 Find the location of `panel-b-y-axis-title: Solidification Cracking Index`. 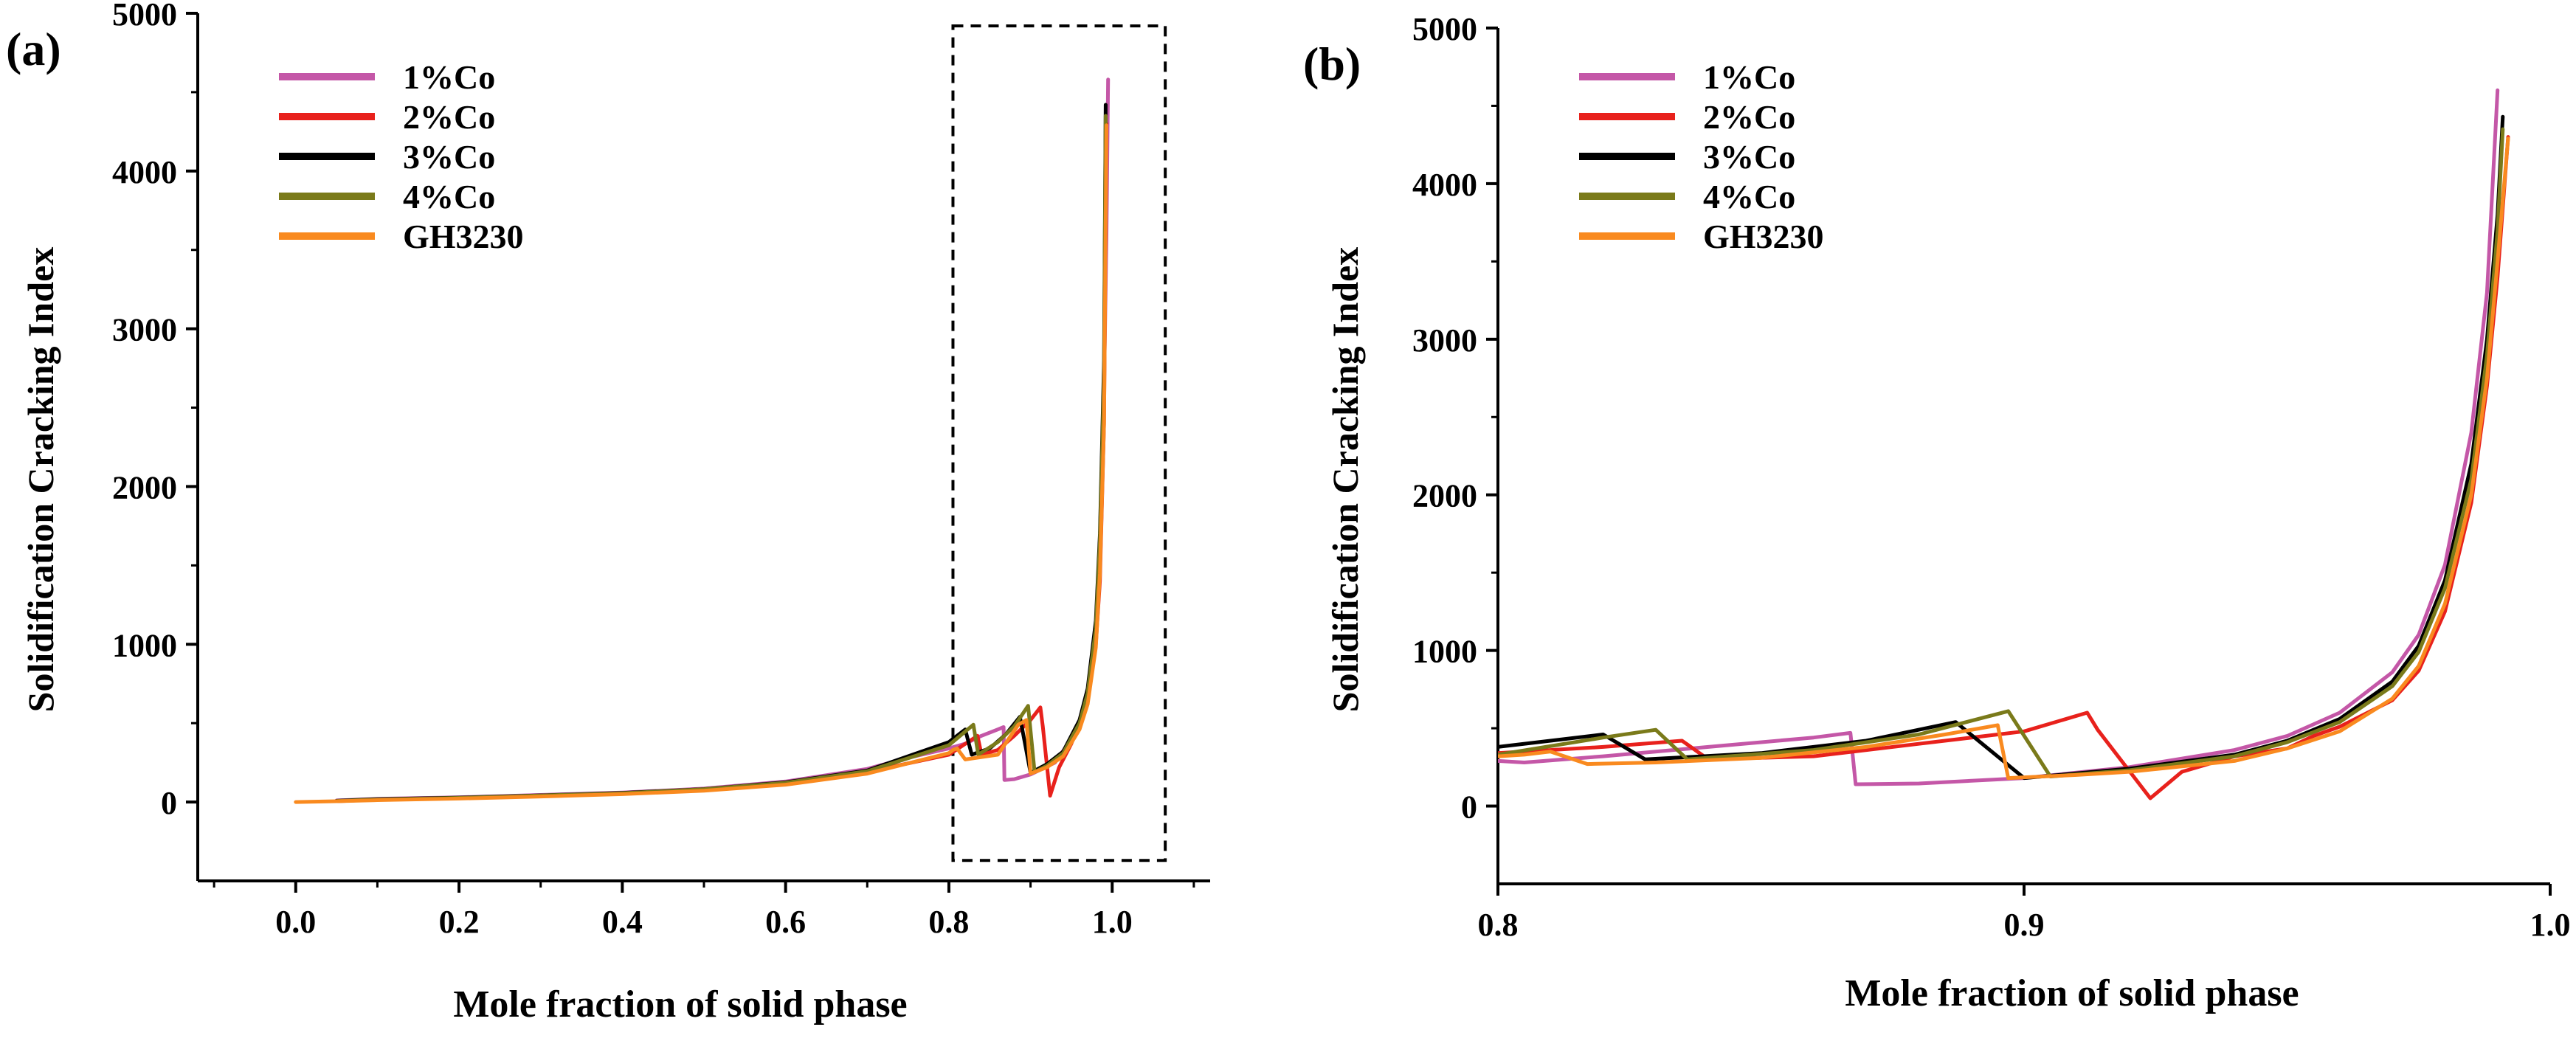

panel-b-y-axis-title: Solidification Cracking Index is located at coordinates (1345, 480).